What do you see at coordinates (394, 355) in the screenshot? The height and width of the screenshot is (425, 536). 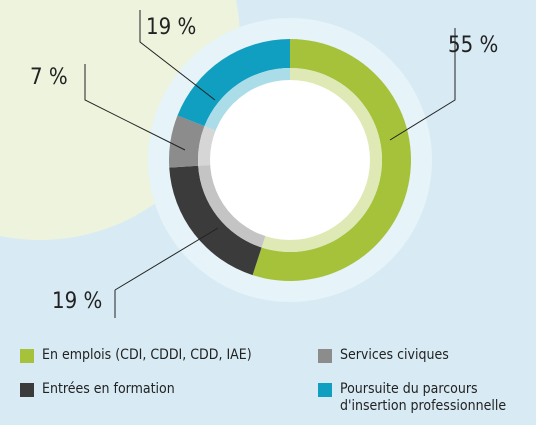 I see `legend-label: Services civiques` at bounding box center [394, 355].